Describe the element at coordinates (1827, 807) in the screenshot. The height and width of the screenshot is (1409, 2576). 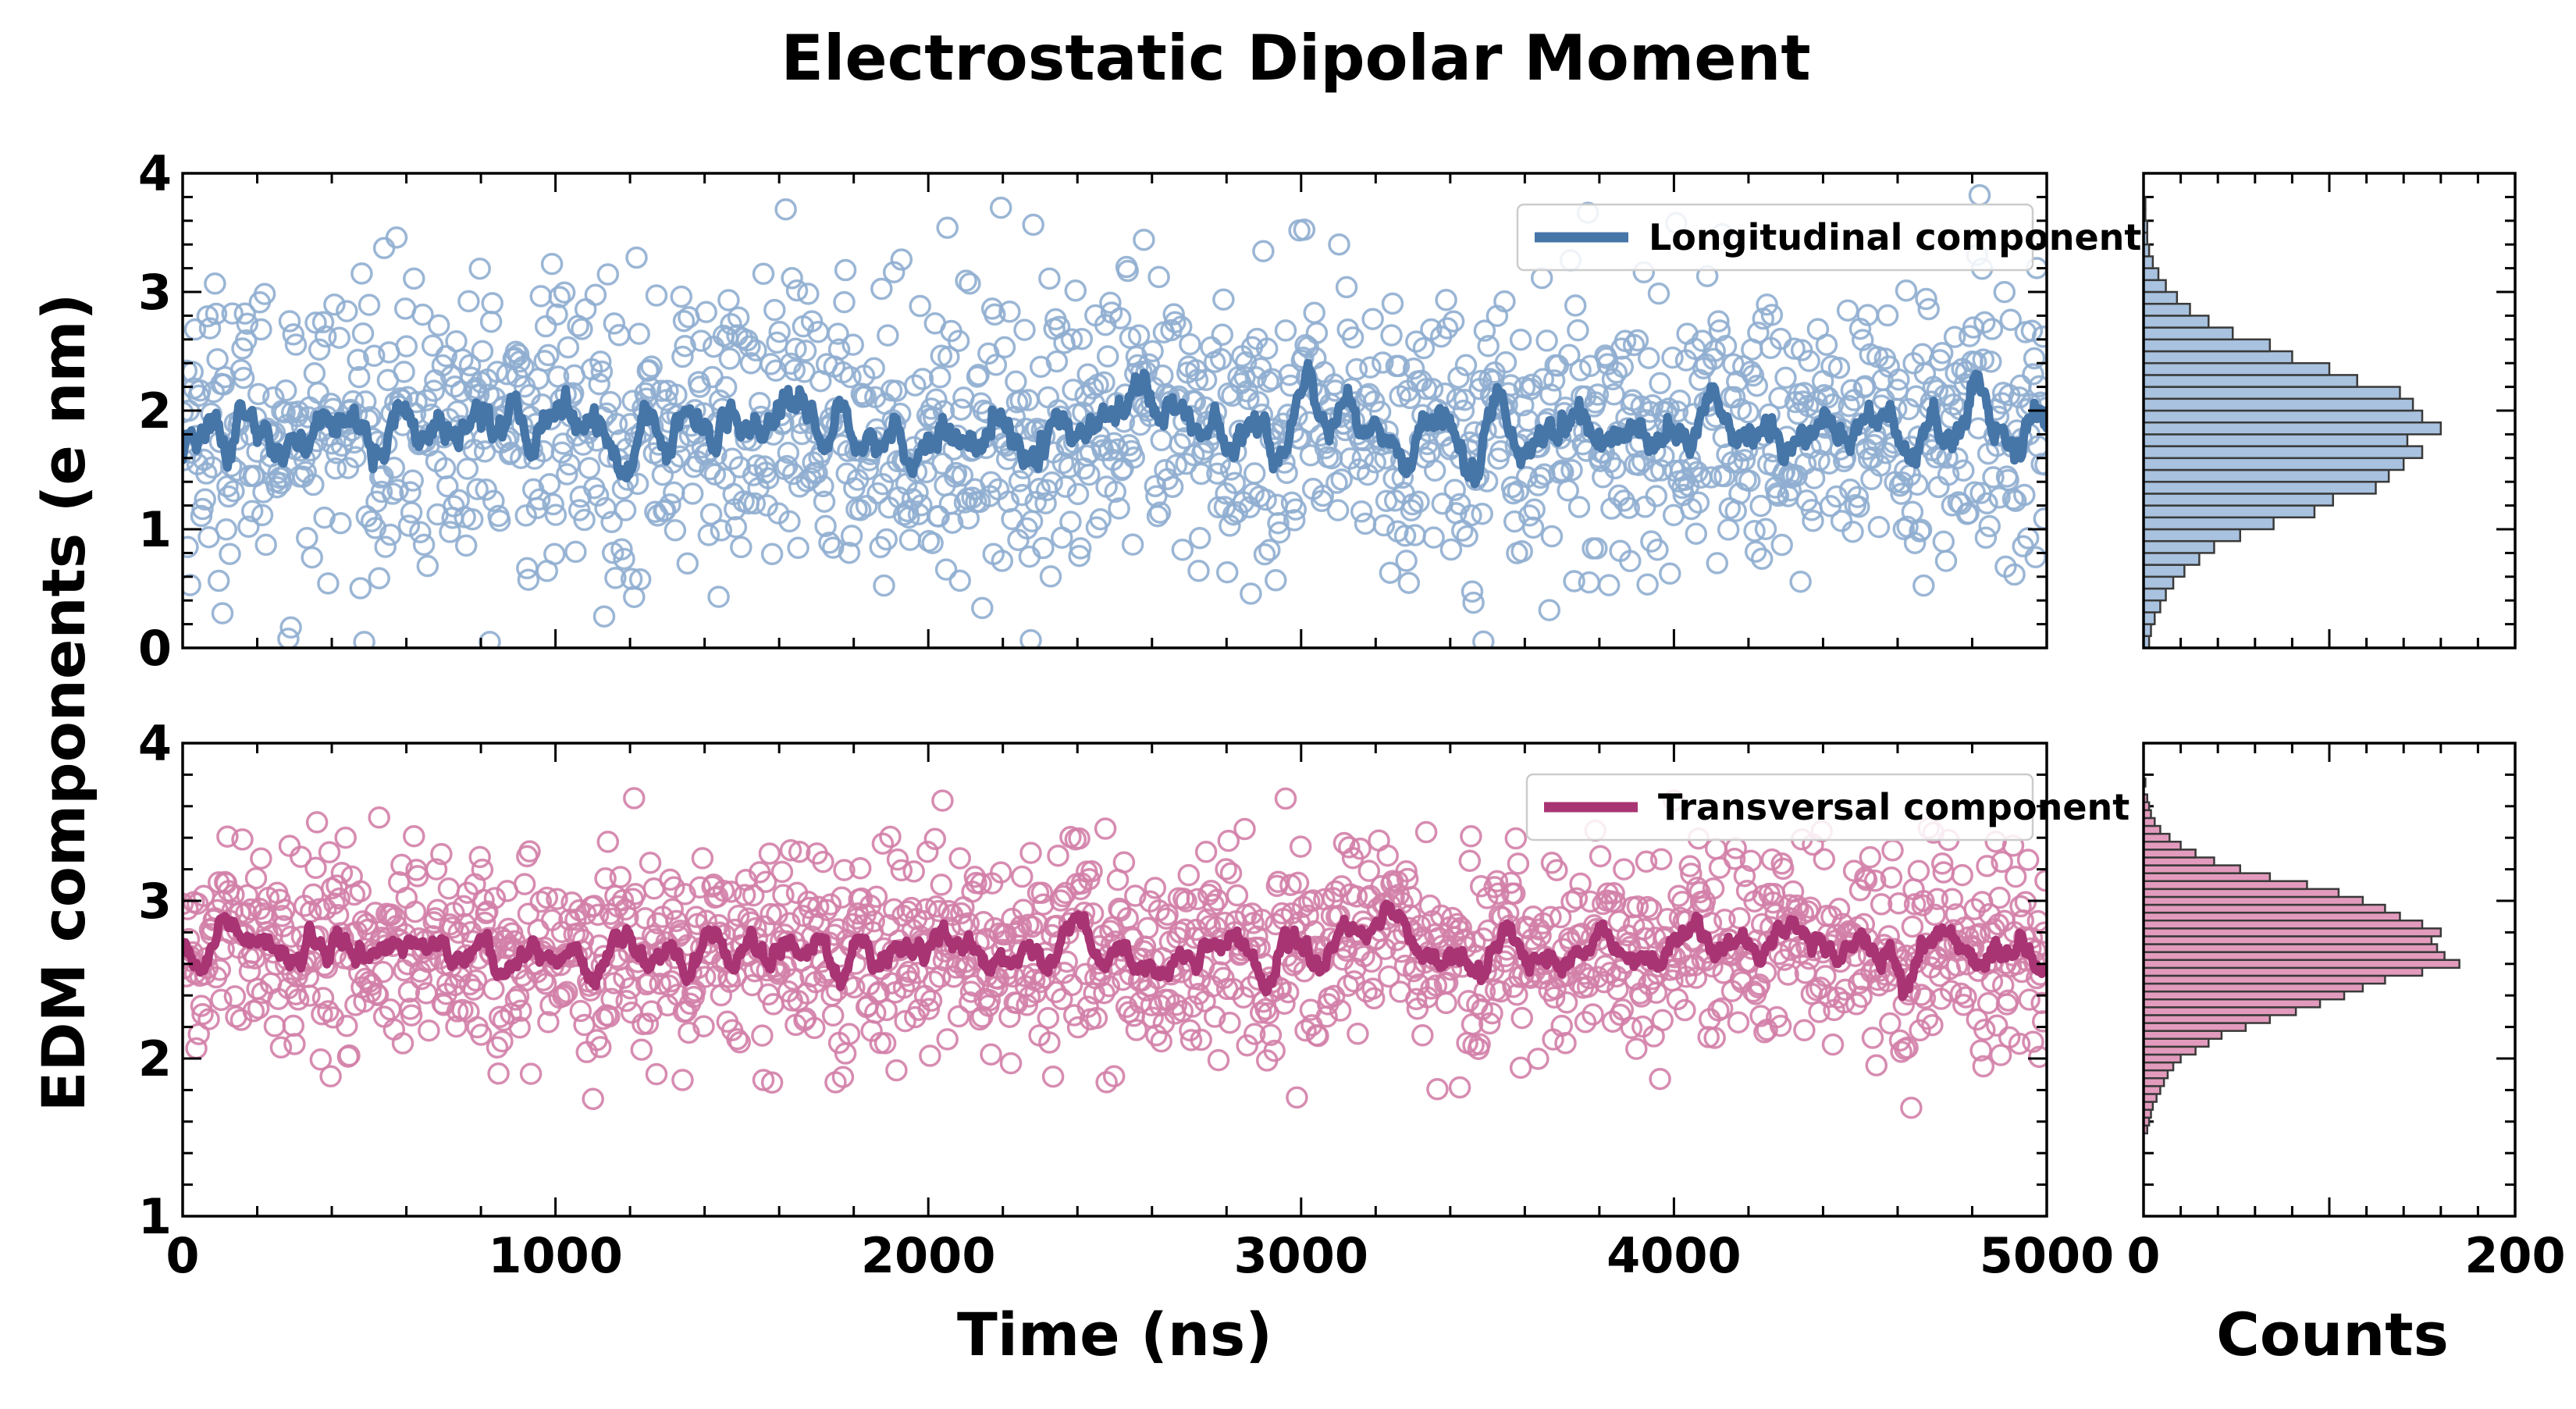
I see `legend: Transversal component` at that location.